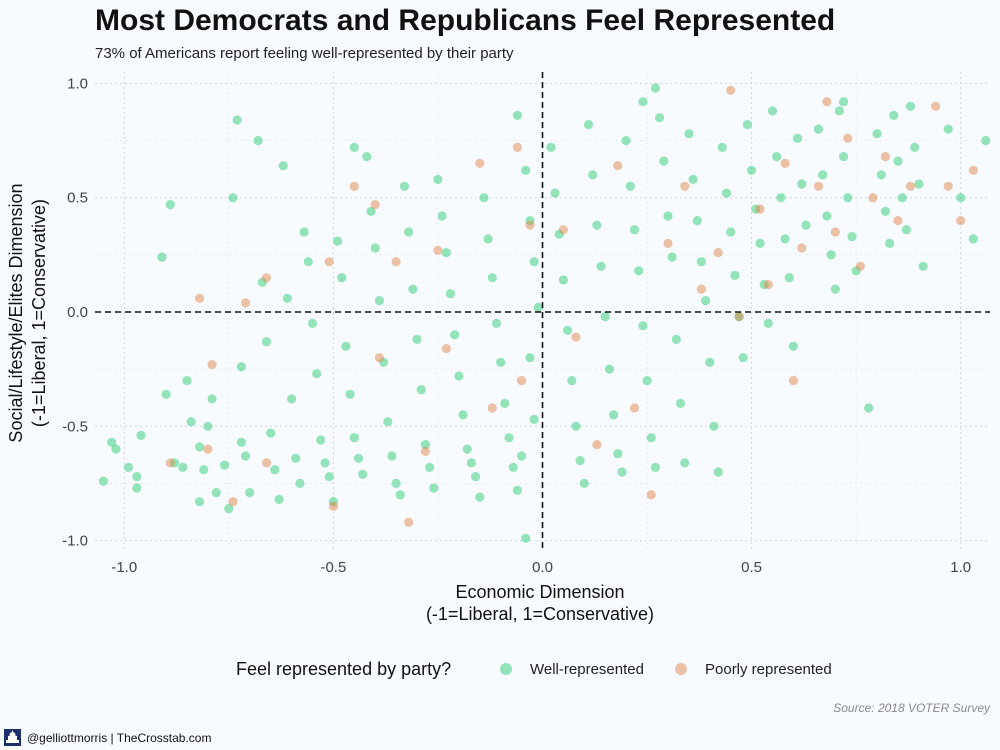 This screenshot has height=750, width=1000. I want to click on legend-marker-poor, so click(681, 669).